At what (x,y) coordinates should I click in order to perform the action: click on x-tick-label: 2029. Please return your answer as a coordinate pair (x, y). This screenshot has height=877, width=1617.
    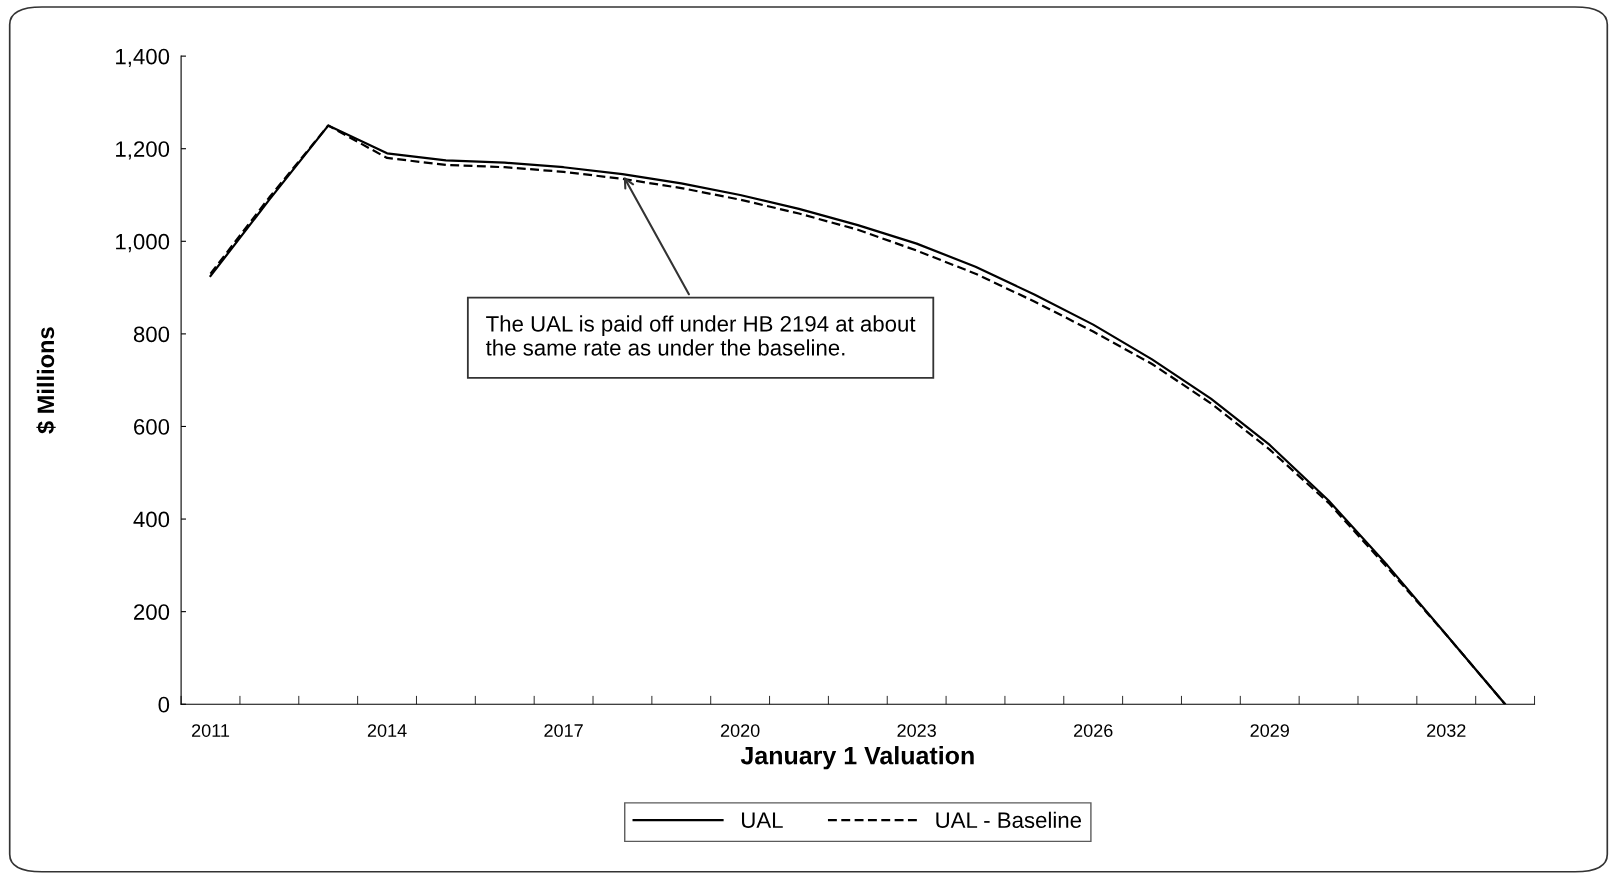
    Looking at the image, I should click on (1269, 730).